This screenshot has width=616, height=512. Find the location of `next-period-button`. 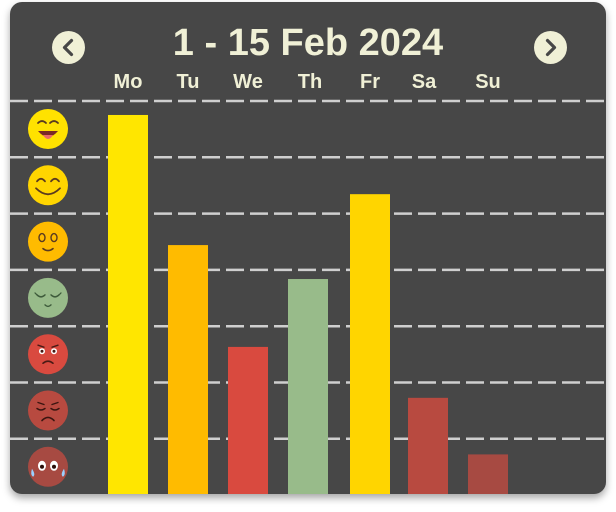

next-period-button is located at coordinates (550, 47).